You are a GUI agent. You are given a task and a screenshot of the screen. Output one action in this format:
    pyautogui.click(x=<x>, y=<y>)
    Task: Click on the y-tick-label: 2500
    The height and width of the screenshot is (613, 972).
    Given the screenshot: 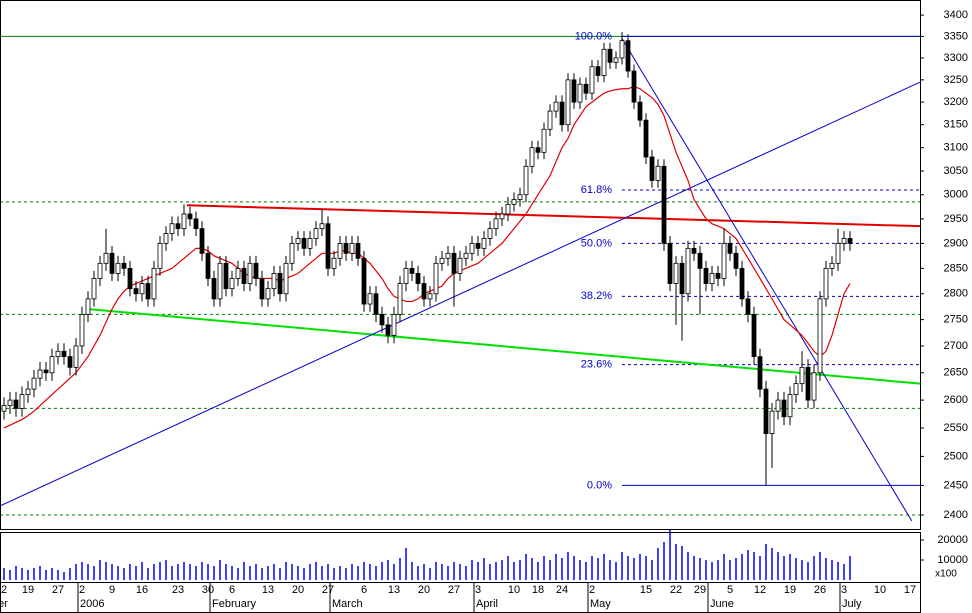 What is the action you would take?
    pyautogui.click(x=956, y=456)
    